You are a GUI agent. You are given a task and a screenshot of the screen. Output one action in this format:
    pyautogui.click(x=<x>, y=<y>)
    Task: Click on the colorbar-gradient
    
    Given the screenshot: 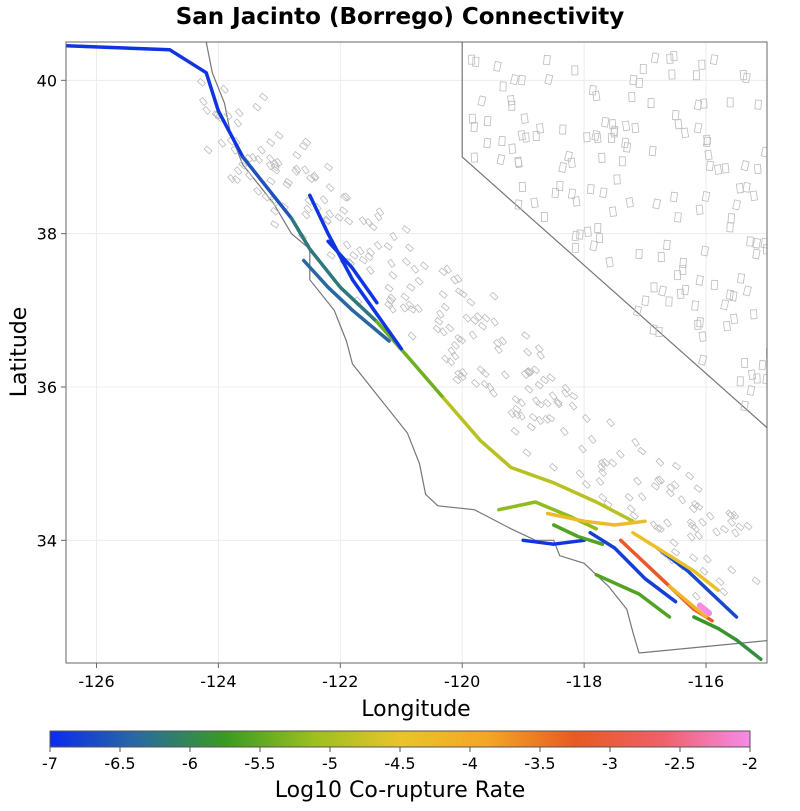 What is the action you would take?
    pyautogui.click(x=400, y=739)
    